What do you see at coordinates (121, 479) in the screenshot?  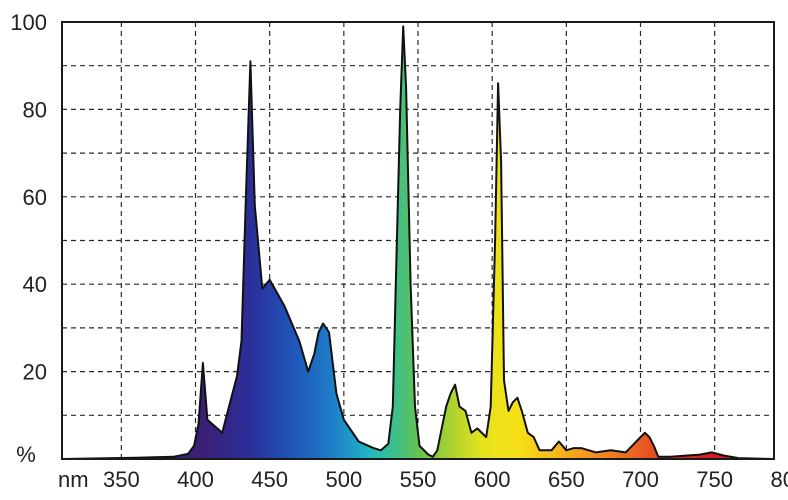 I see `x-tick-label-350: 350` at bounding box center [121, 479].